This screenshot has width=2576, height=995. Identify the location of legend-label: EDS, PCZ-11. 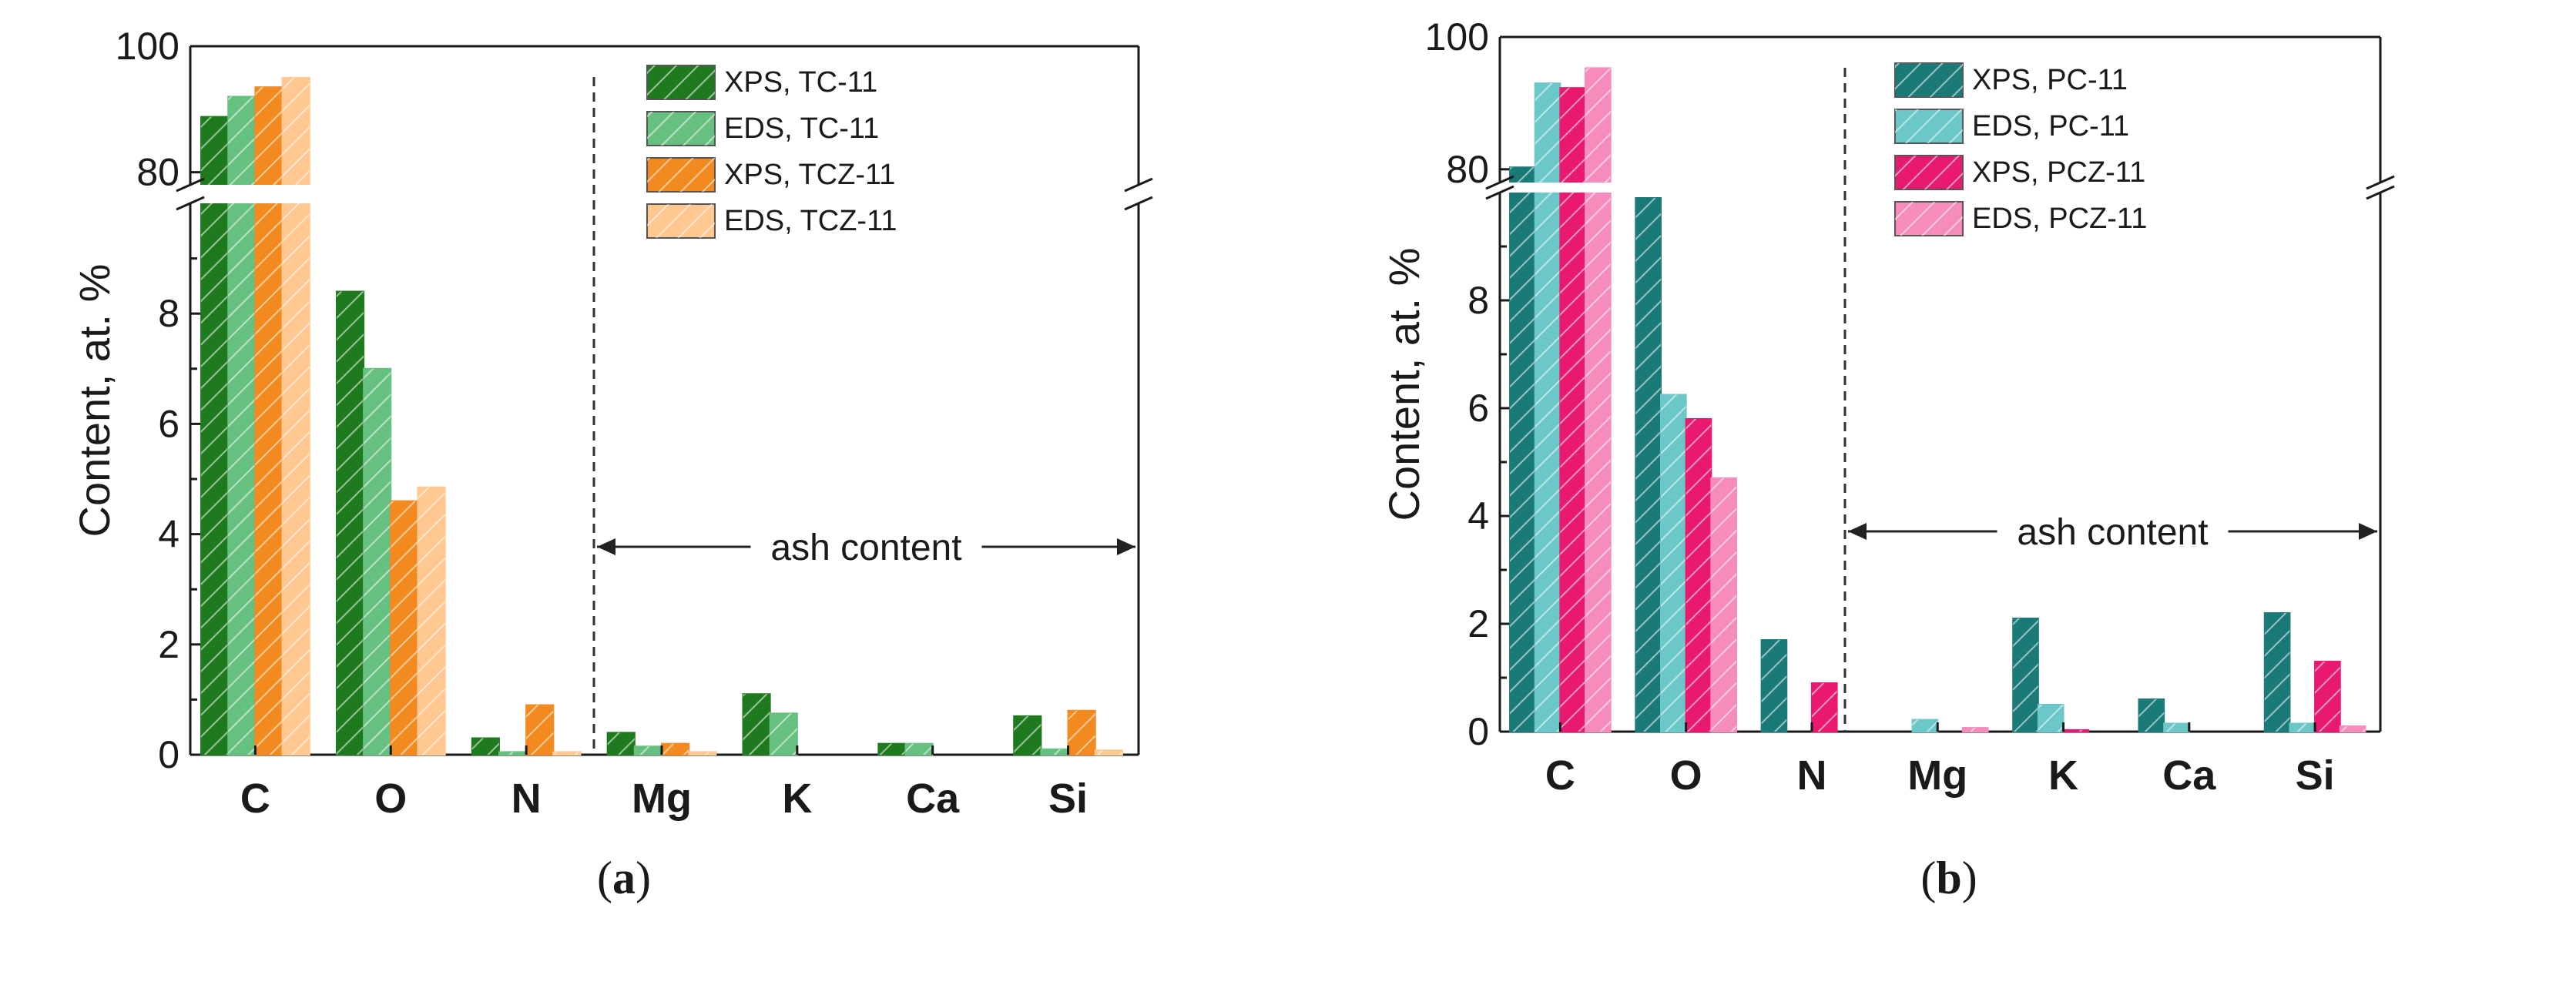
(2059, 219).